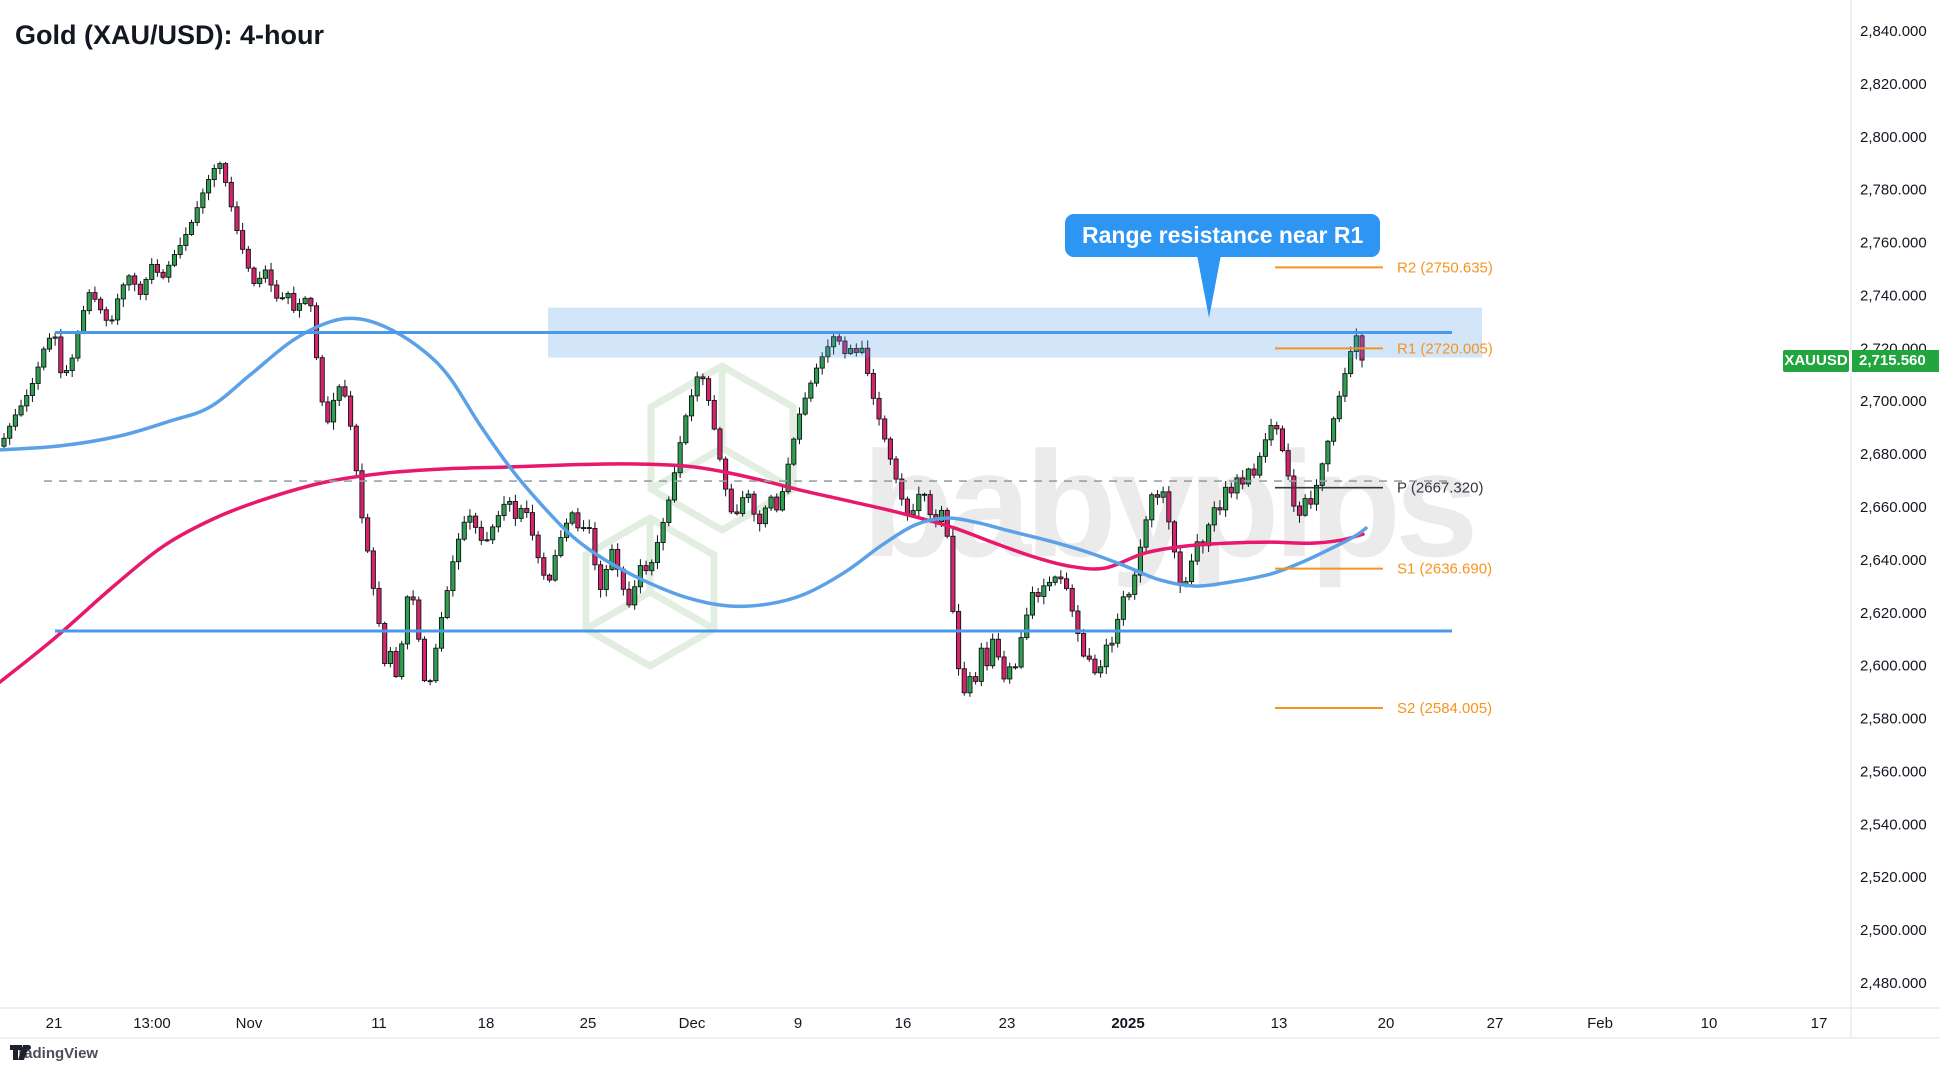  I want to click on y-axis-tick-label: 2,640.000, so click(1893, 560).